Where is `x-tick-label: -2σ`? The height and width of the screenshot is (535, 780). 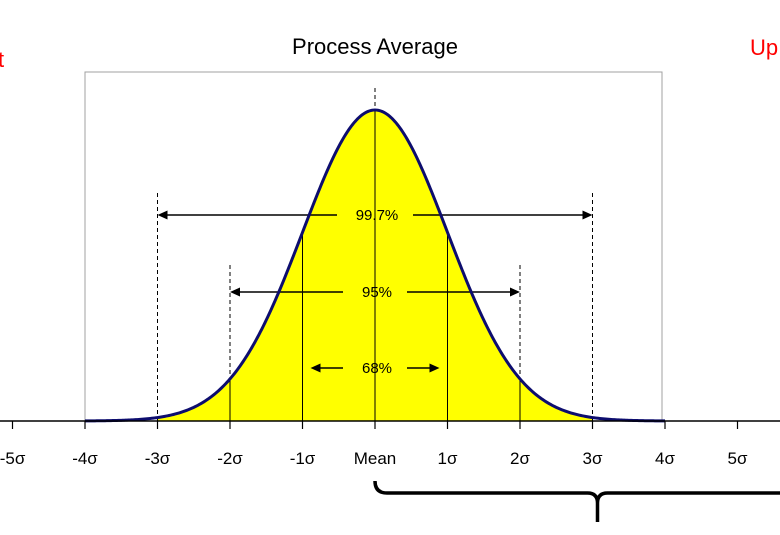
x-tick-label: -2σ is located at coordinates (230, 458).